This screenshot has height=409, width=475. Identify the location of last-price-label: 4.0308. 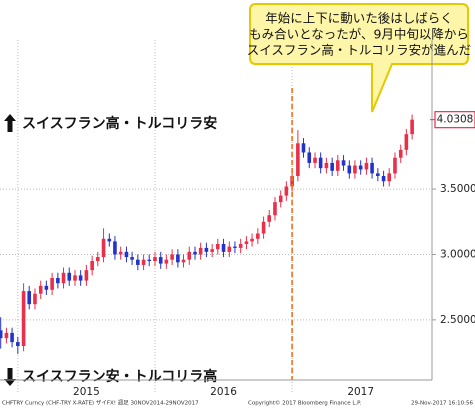
(455, 120).